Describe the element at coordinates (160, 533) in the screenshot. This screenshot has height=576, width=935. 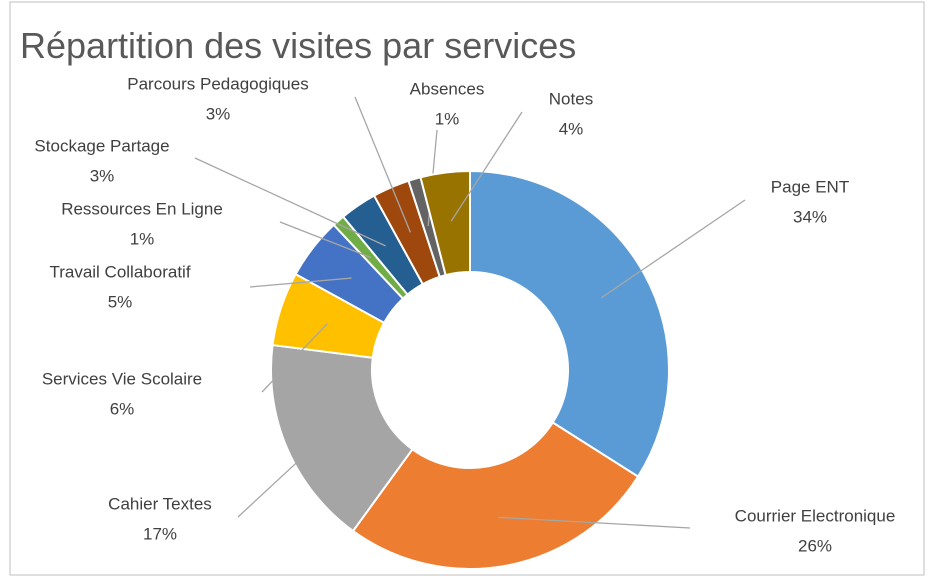
I see `slice-value-label: 17%` at that location.